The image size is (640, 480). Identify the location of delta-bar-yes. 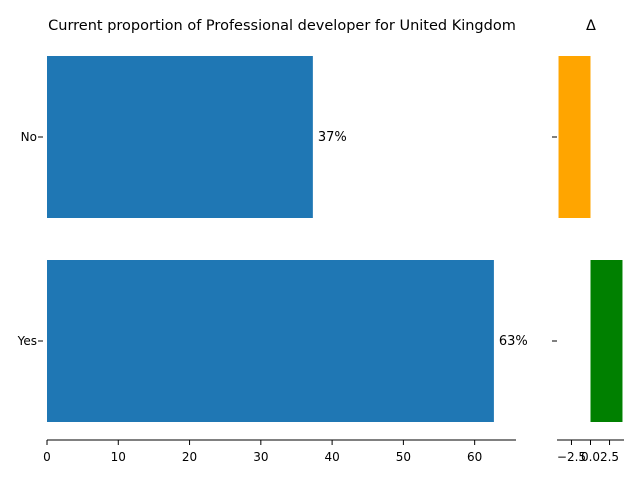
(606, 341).